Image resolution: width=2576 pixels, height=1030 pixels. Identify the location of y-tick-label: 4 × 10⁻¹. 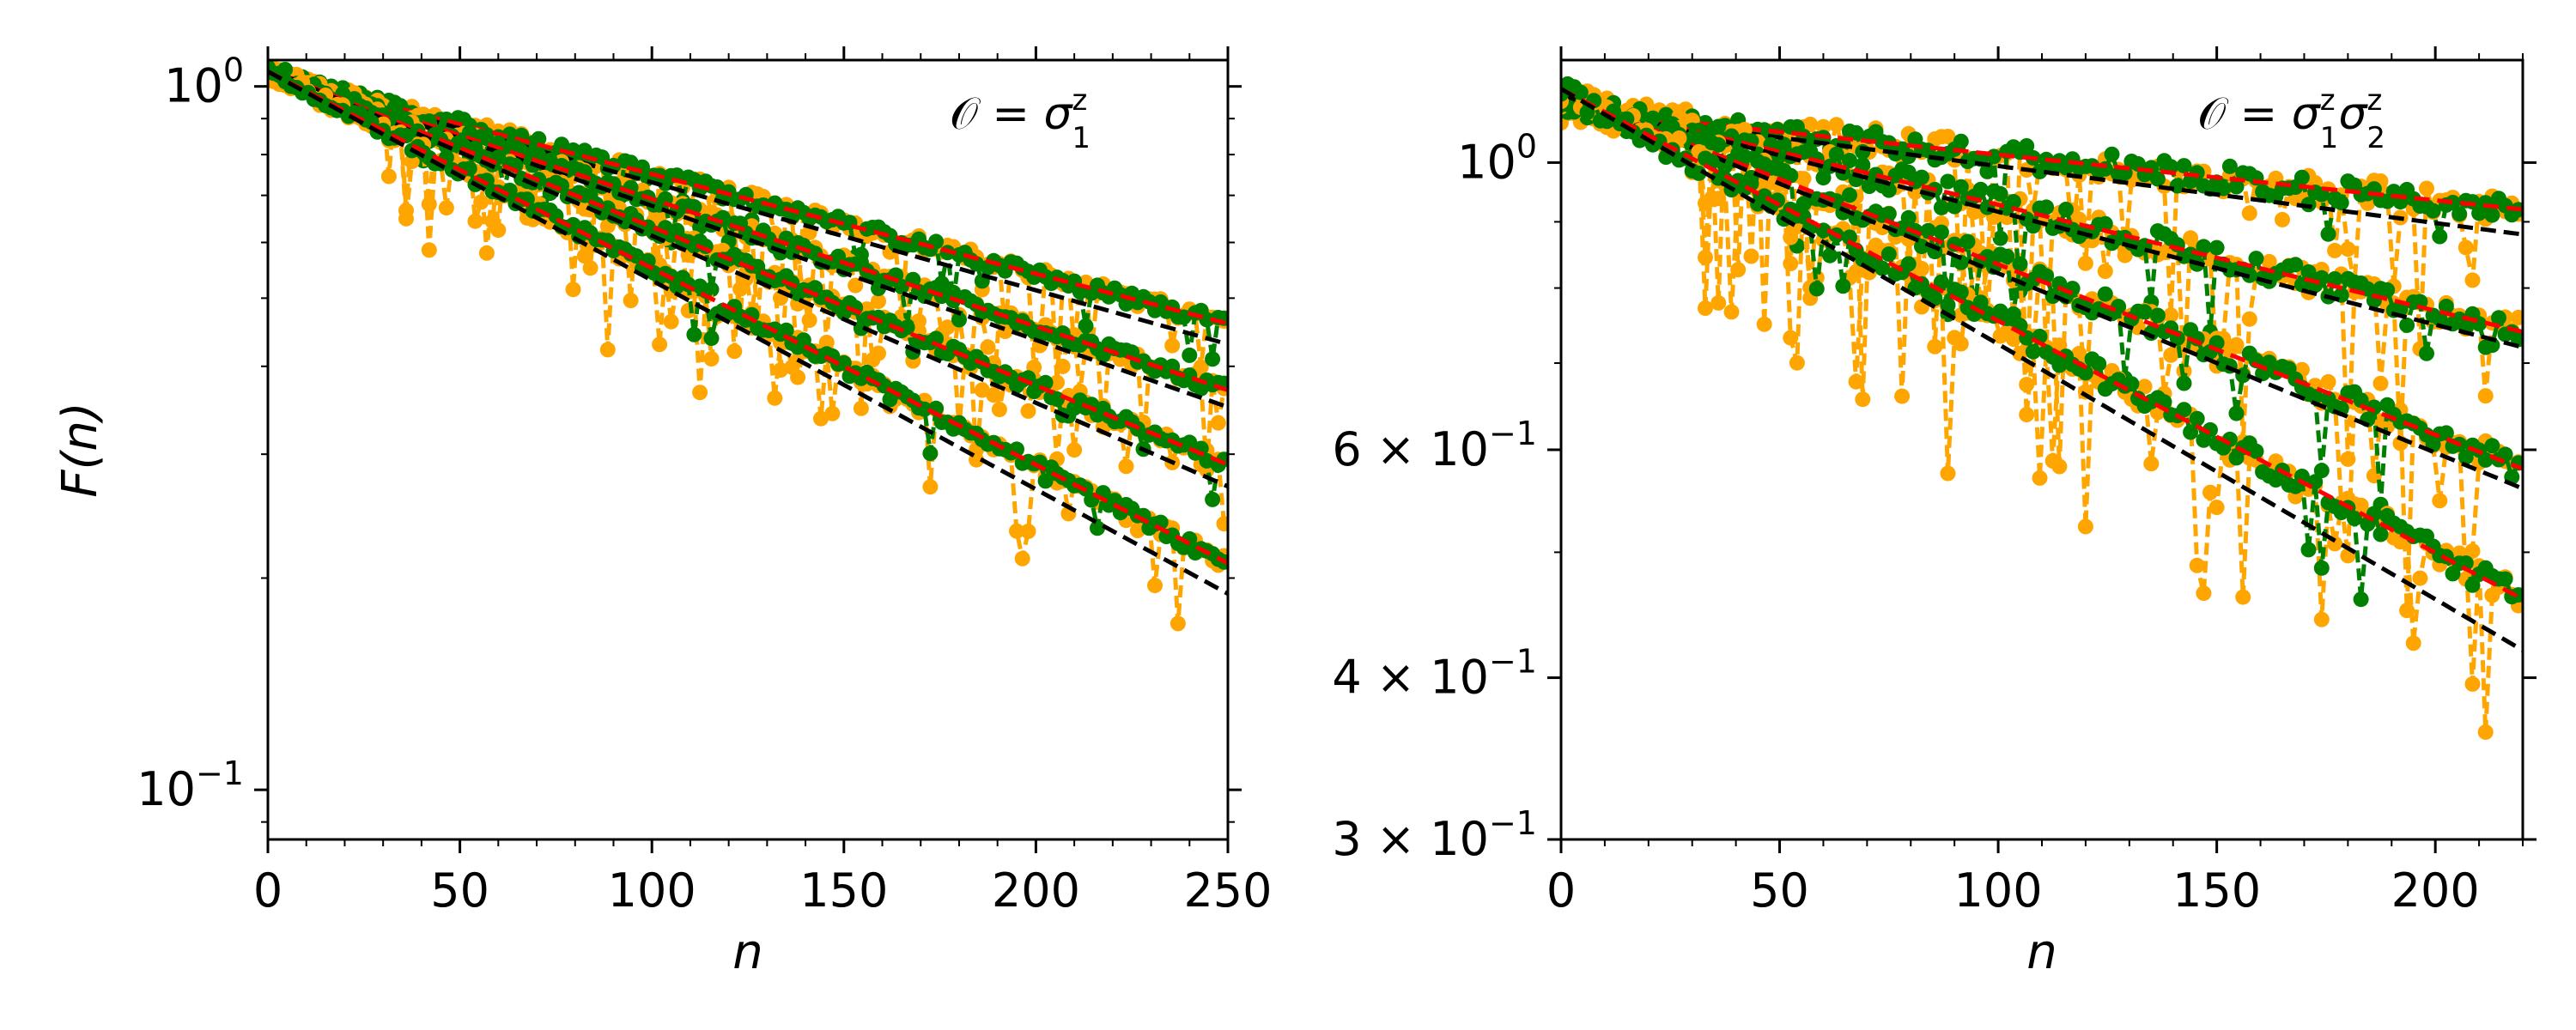
(1434, 674).